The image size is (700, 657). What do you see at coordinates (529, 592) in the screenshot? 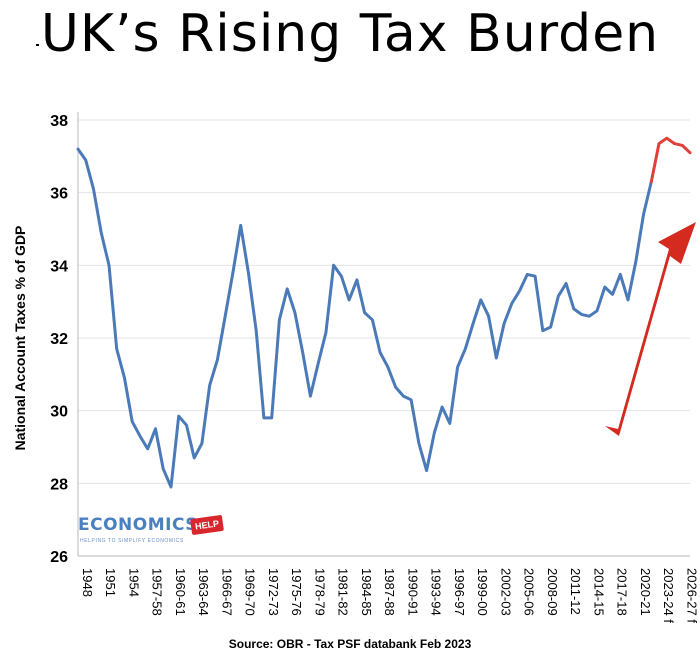
I see `x-tick-label: 2005-06` at bounding box center [529, 592].